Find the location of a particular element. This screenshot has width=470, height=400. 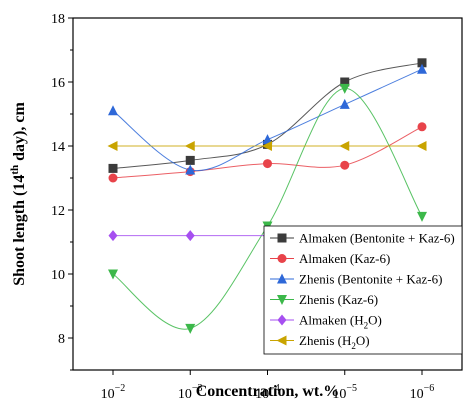

x-tick-exponent: −3 is located at coordinates (197, 388).